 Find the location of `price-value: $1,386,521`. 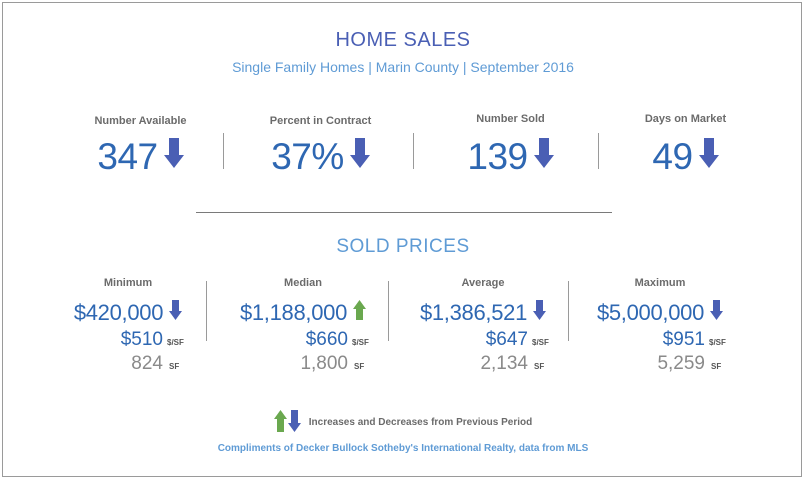

price-value: $1,386,521 is located at coordinates (473, 312).